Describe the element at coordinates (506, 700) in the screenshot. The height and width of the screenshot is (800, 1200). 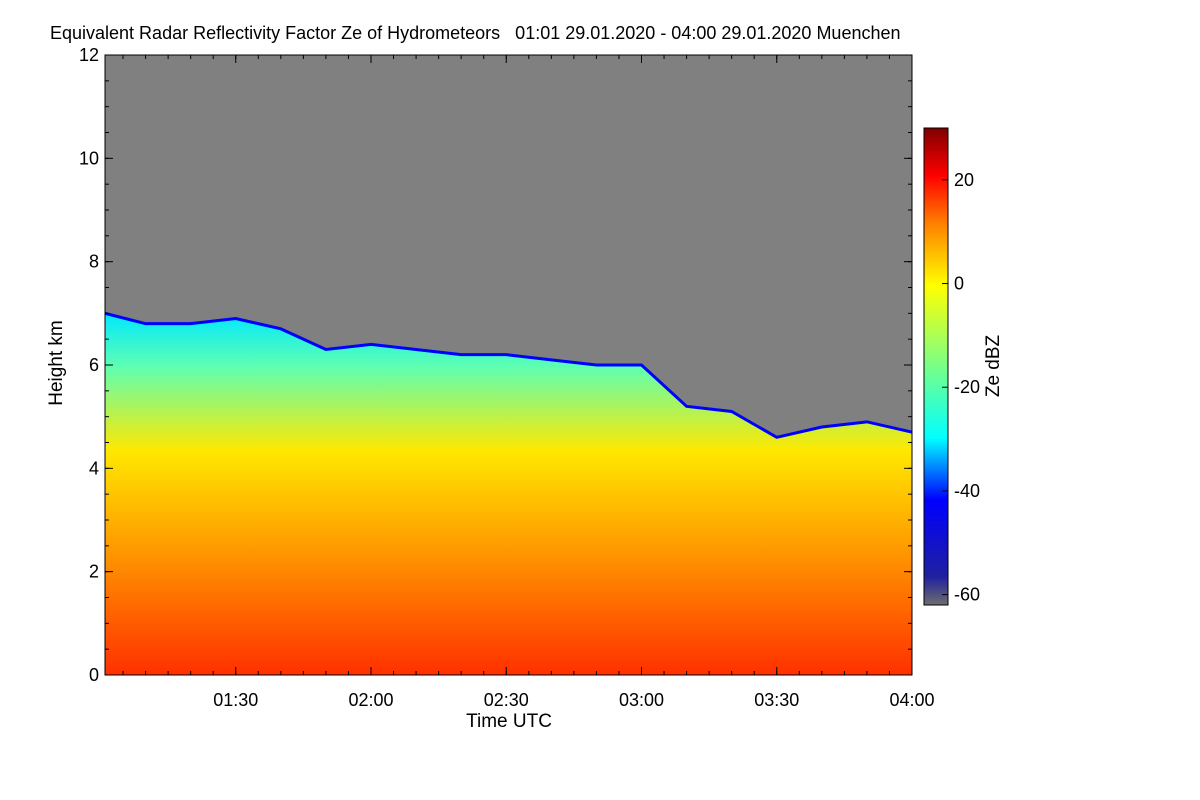
I see `x-tick-label: 02:30` at that location.